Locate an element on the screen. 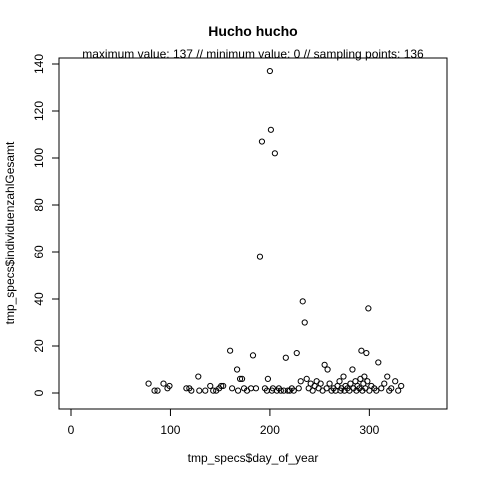 The image size is (480, 480). y-axis: 0 20 40 60 80 100 120 140 is located at coordinates (45, 225).